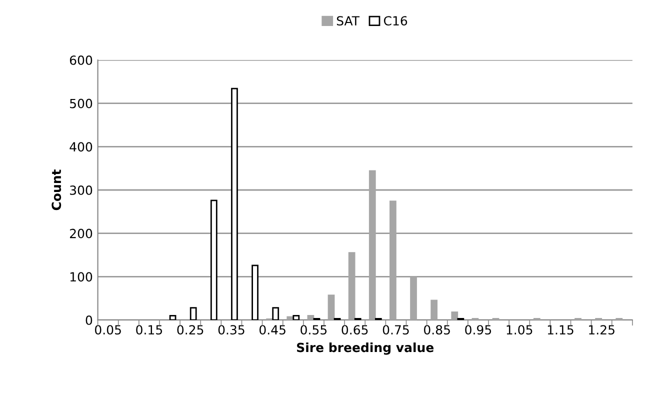 Image resolution: width=652 pixels, height=400 pixels. Describe the element at coordinates (81, 233) in the screenshot. I see `y-tick-label: 200` at that location.